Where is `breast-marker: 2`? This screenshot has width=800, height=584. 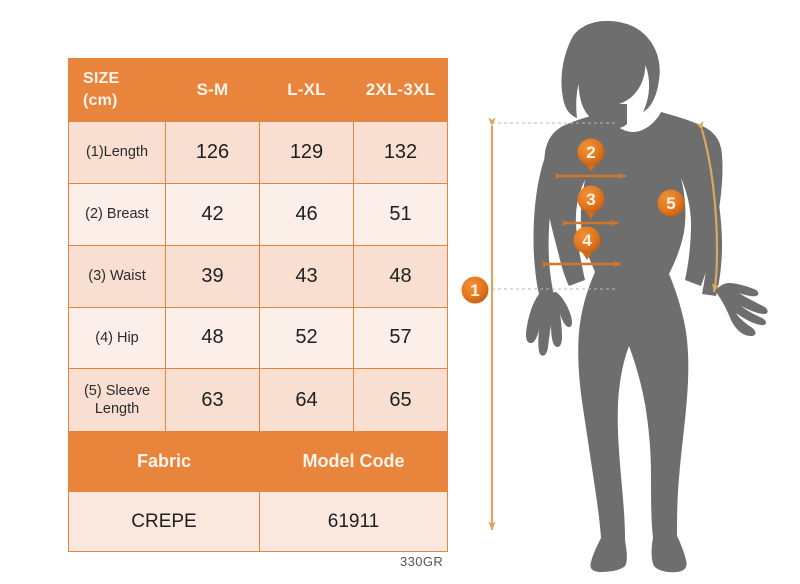 breast-marker: 2 is located at coordinates (591, 155).